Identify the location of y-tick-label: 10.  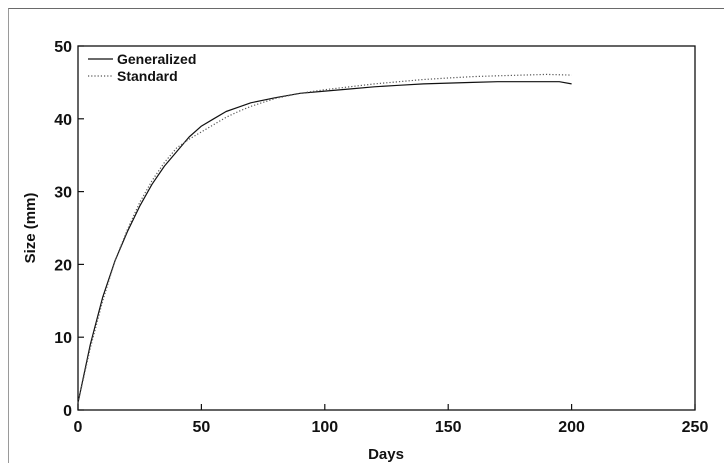
(63, 338).